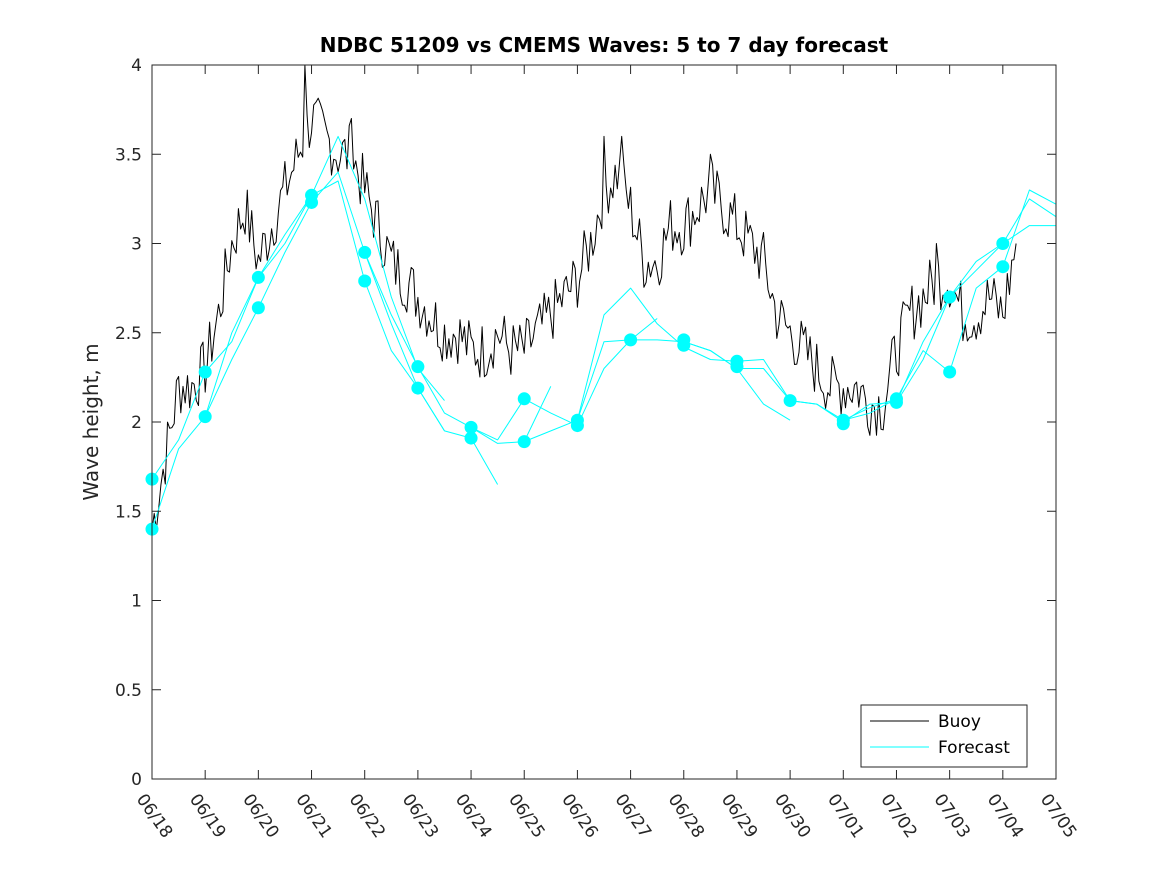 The height and width of the screenshot is (875, 1167). What do you see at coordinates (136, 245) in the screenshot?
I see `y-tick-label: 3` at bounding box center [136, 245].